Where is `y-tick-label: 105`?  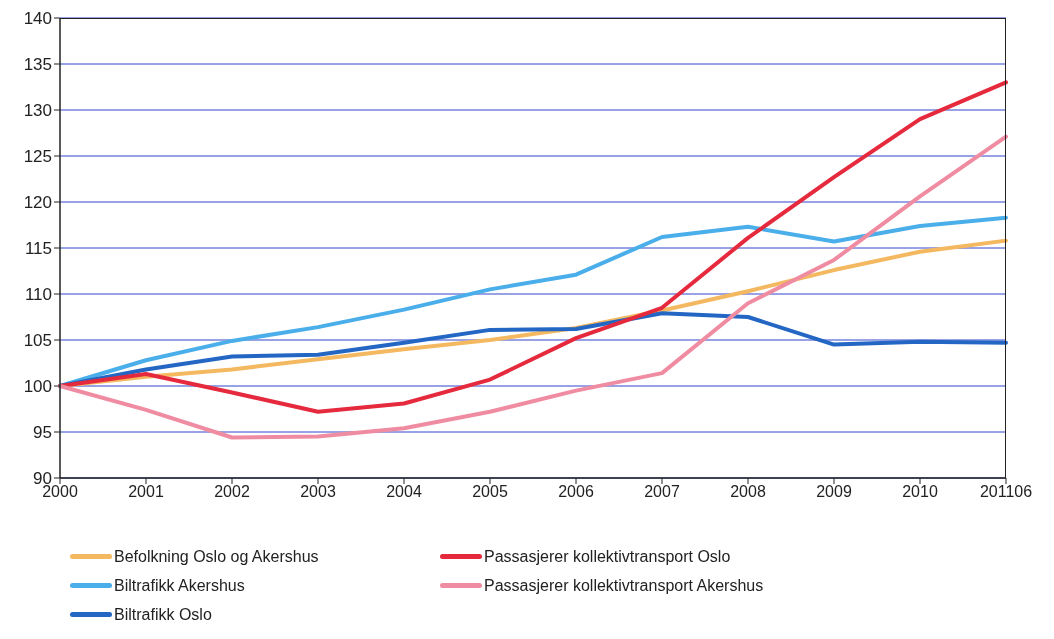
y-tick-label: 105 is located at coordinates (37, 341).